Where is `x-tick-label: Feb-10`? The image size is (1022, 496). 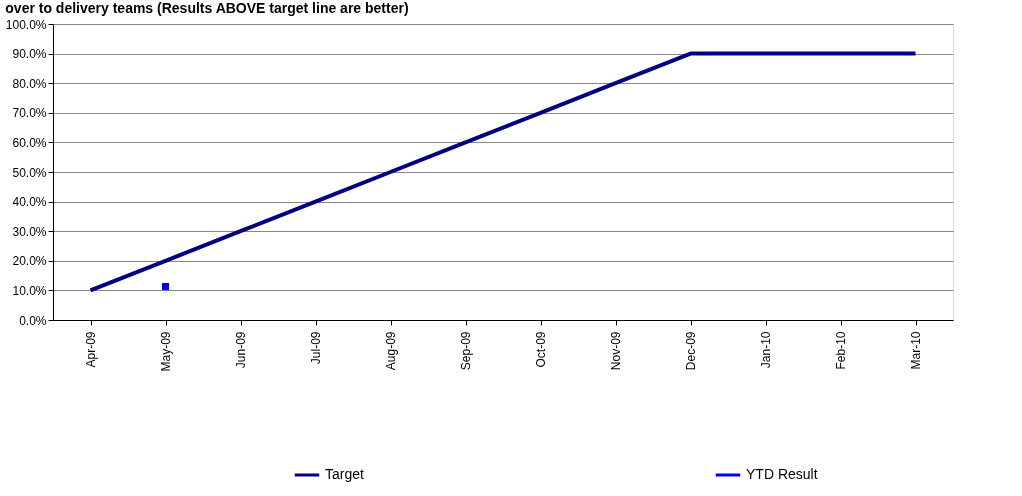 x-tick-label: Feb-10 is located at coordinates (841, 350).